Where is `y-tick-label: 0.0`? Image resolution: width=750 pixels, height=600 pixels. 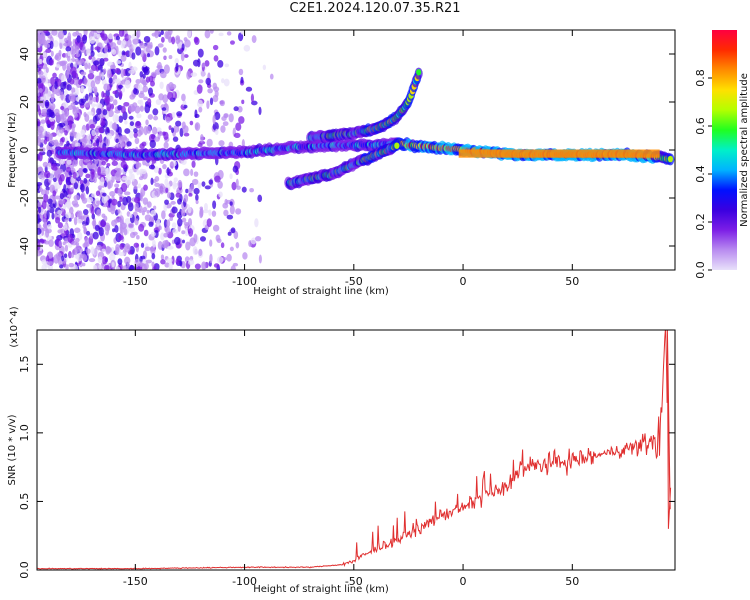 y-tick-label: 0.0 is located at coordinates (24, 570).